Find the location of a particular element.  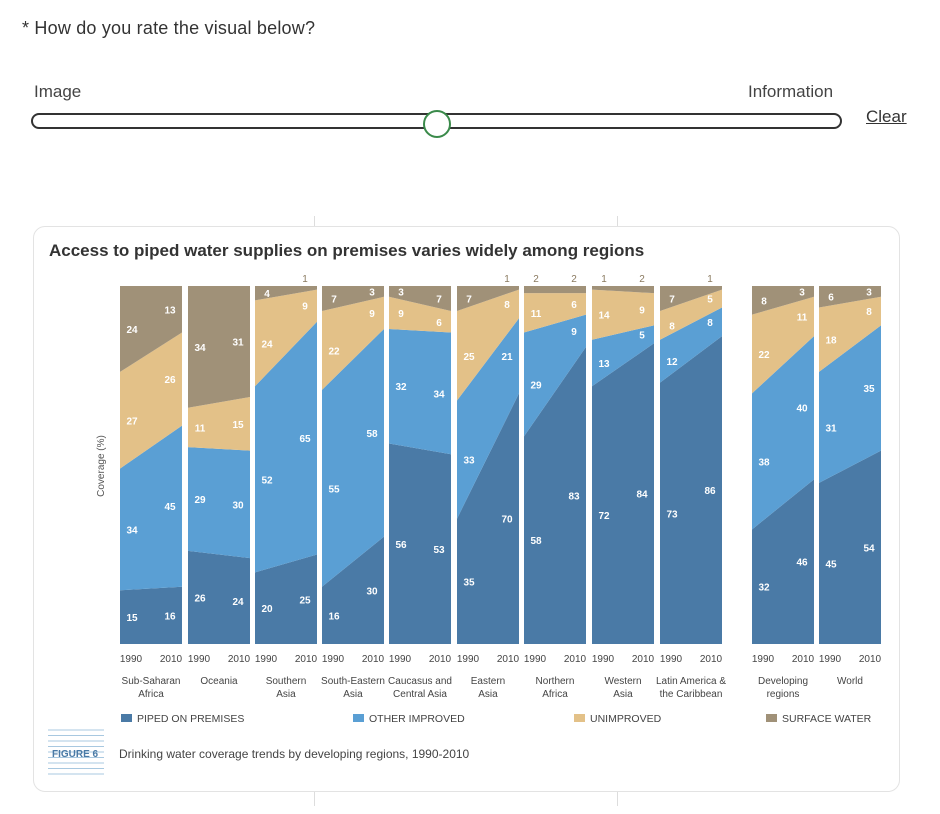

data-label: 34 is located at coordinates (132, 530).